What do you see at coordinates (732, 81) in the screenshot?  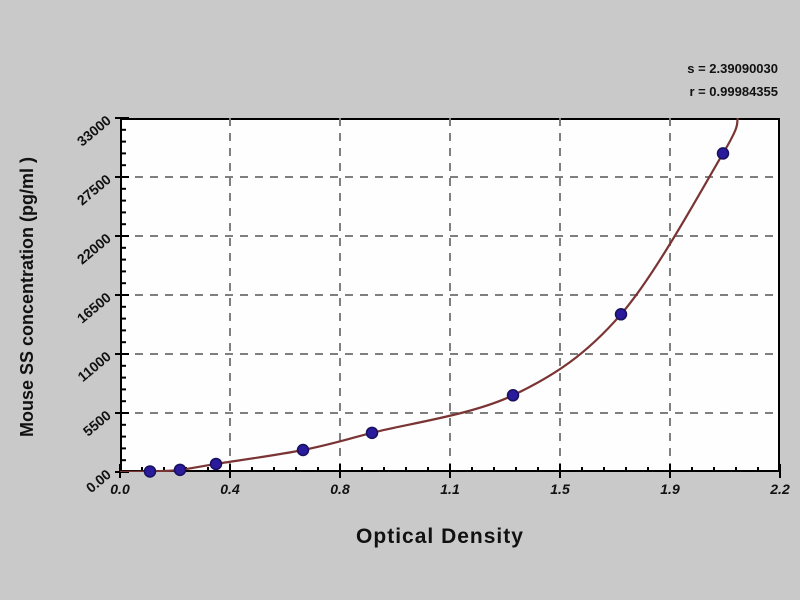 I see `fit-statistics: s = 2.39090030 r = 0.99984355` at bounding box center [732, 81].